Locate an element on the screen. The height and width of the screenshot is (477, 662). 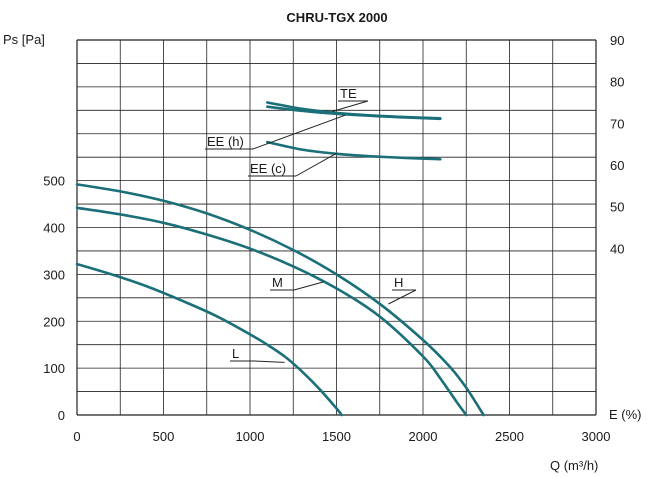
y-left-tick-label: 100 is located at coordinates (54, 368).